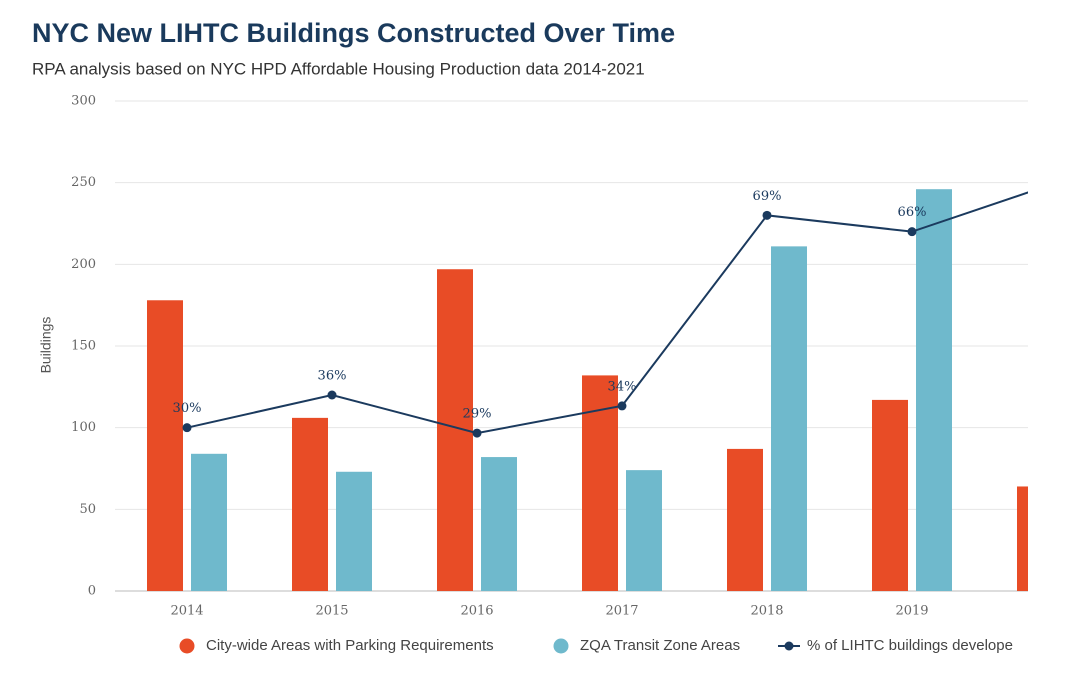 The width and height of the screenshot is (1080, 693). Describe the element at coordinates (331, 611) in the screenshot. I see `x-tick-label: 2015` at that location.